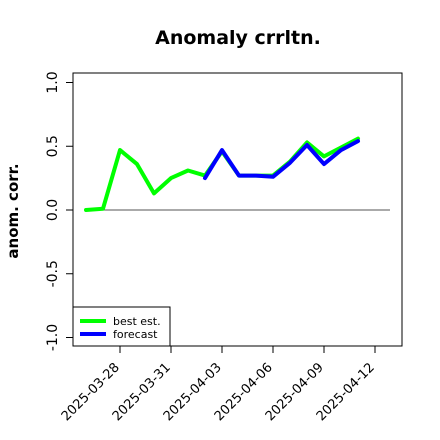 Image resolution: width=440 pixels, height=440 pixels. I want to click on series-layer, so click(222, 174).